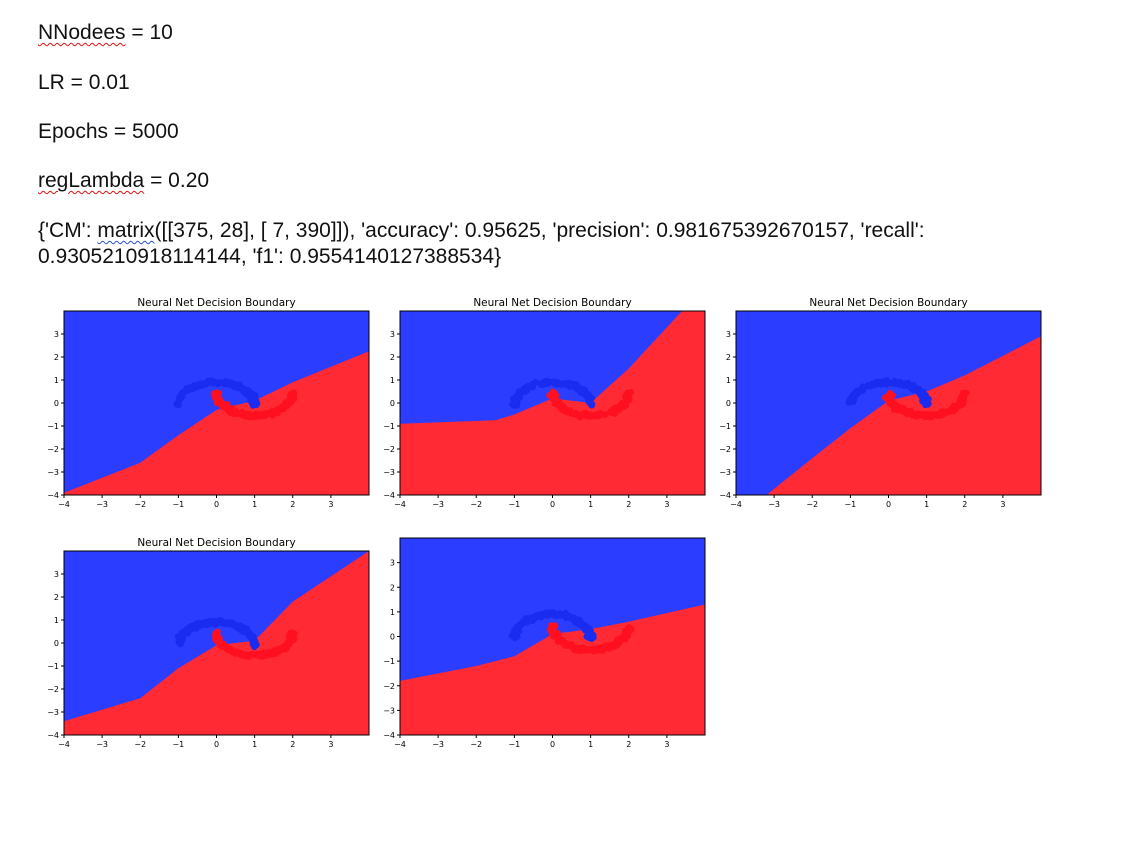 This screenshot has width=1132, height=854. What do you see at coordinates (68, 230) in the screenshot?
I see `metrics-pre: {'CM':` at bounding box center [68, 230].